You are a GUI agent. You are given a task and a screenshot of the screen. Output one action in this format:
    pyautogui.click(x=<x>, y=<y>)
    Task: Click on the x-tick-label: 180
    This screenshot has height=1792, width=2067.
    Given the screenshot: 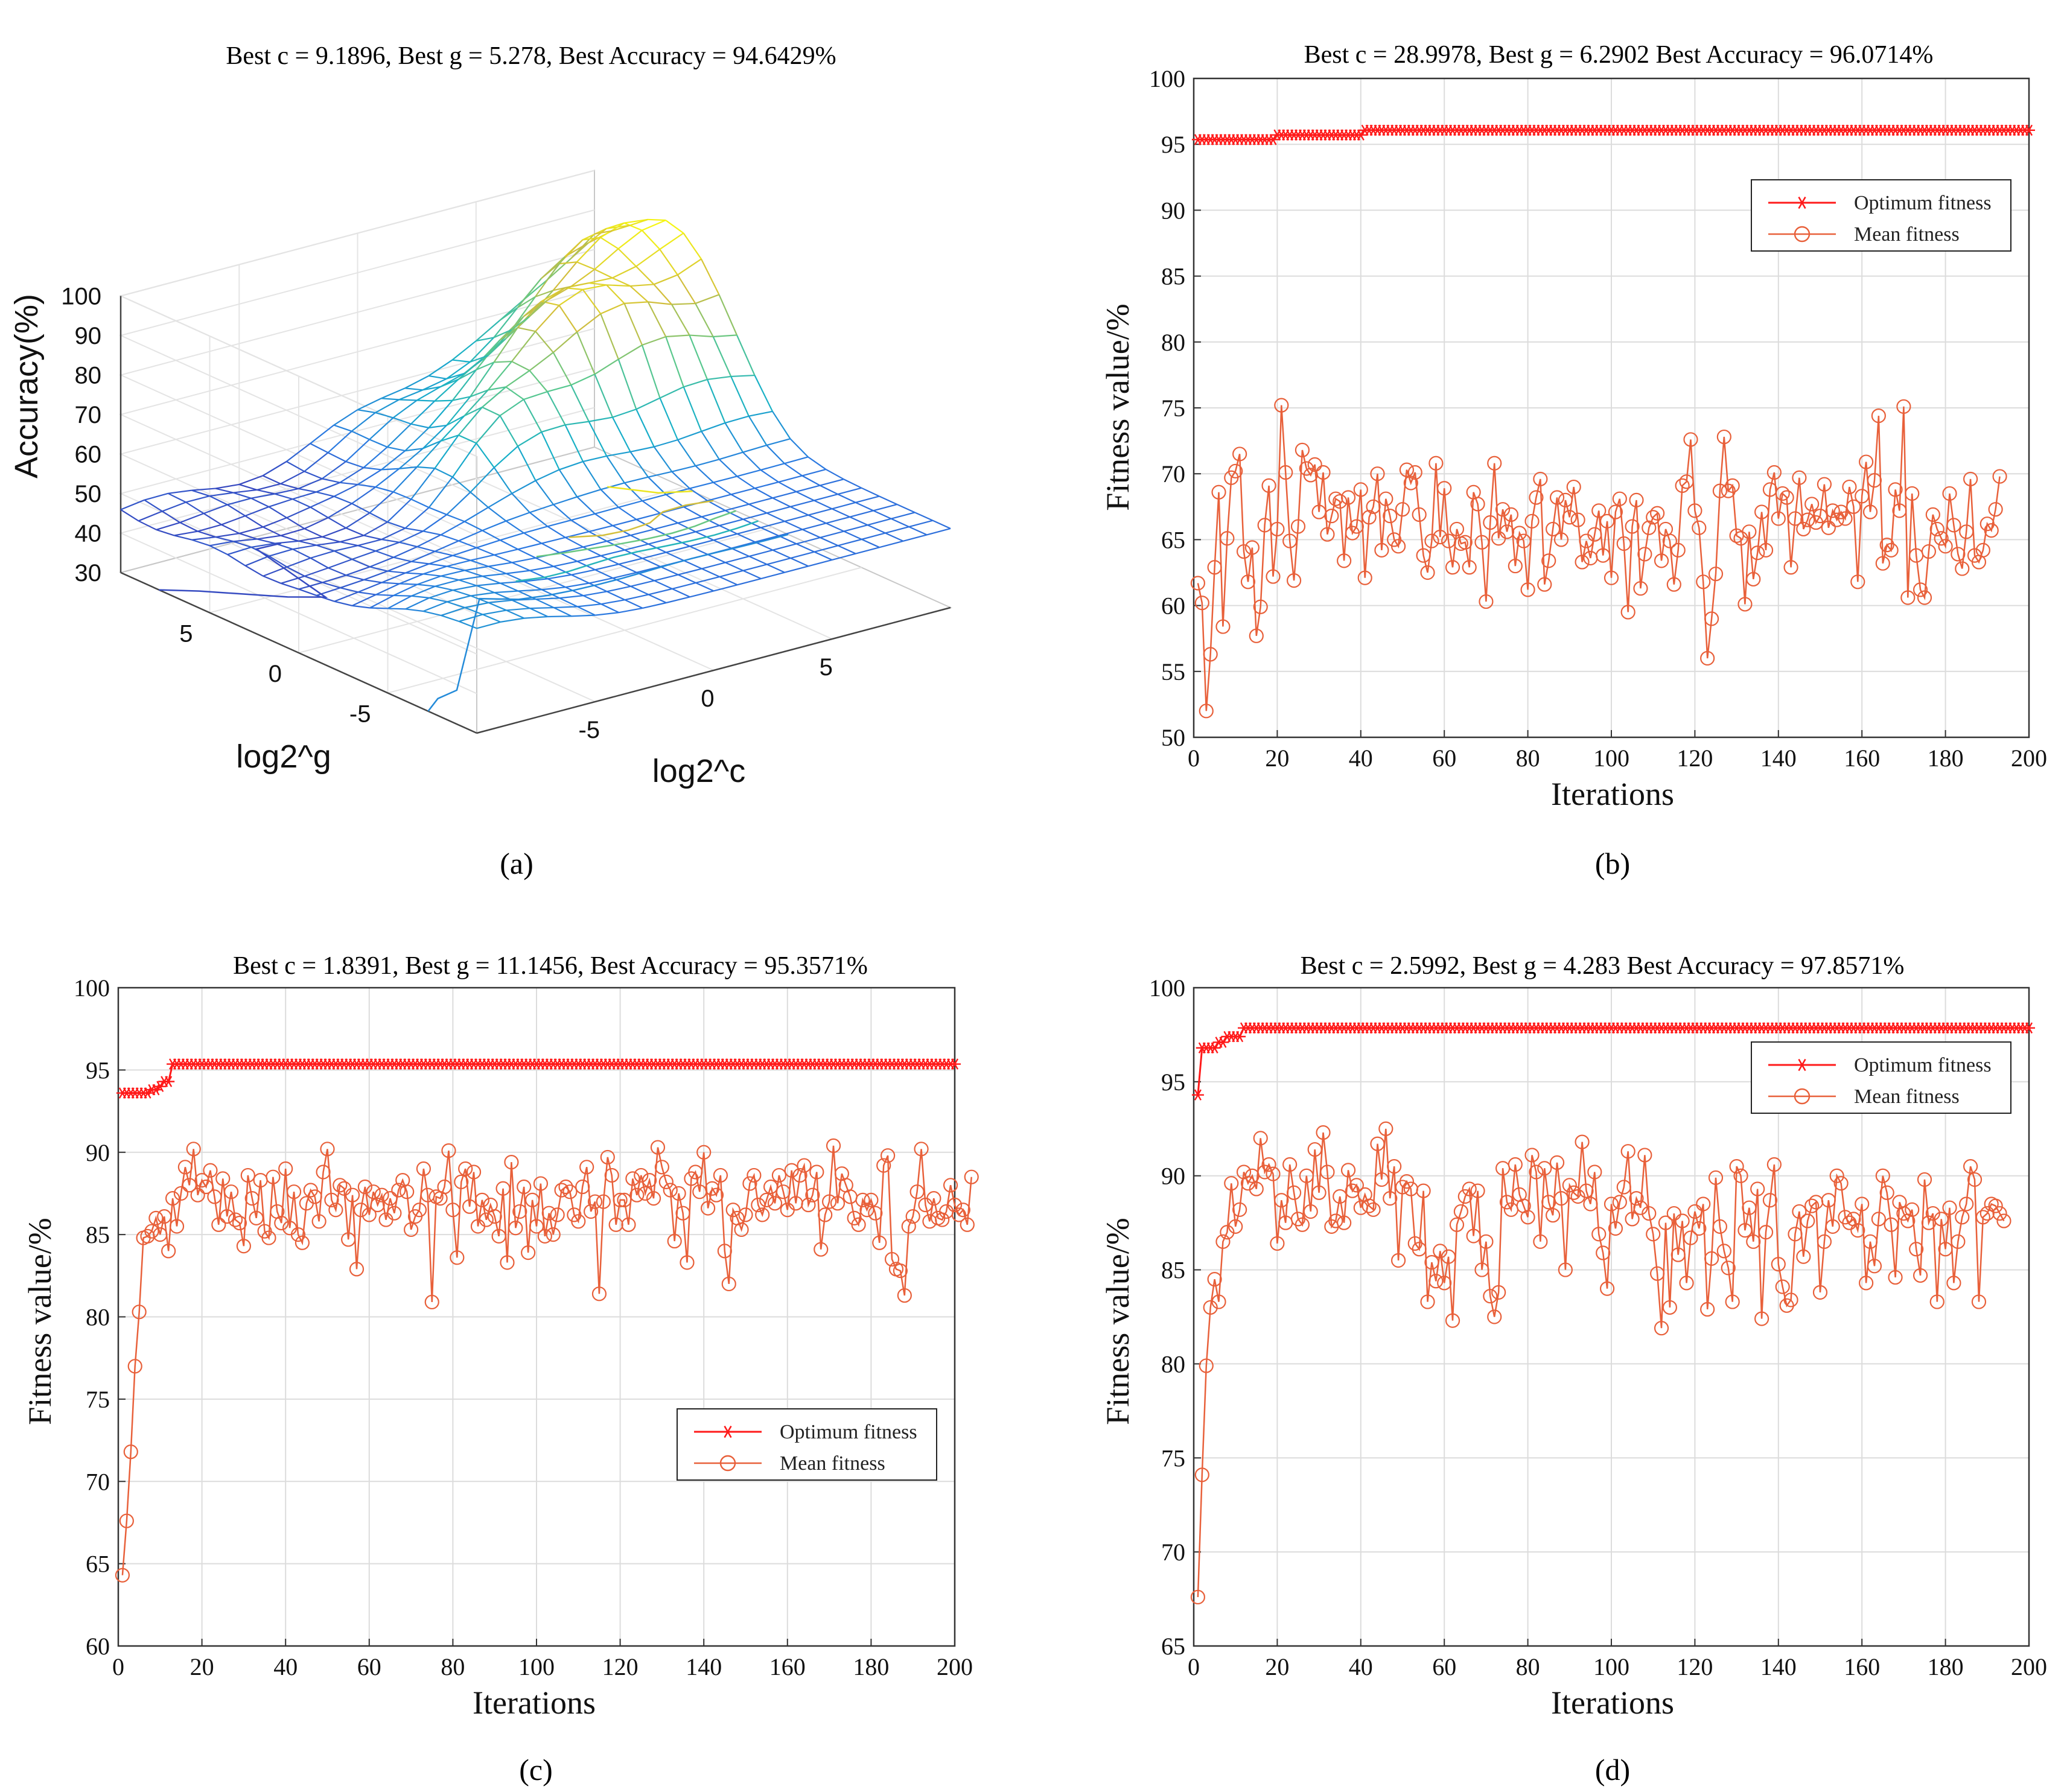 What is the action you would take?
    pyautogui.click(x=1946, y=1666)
    